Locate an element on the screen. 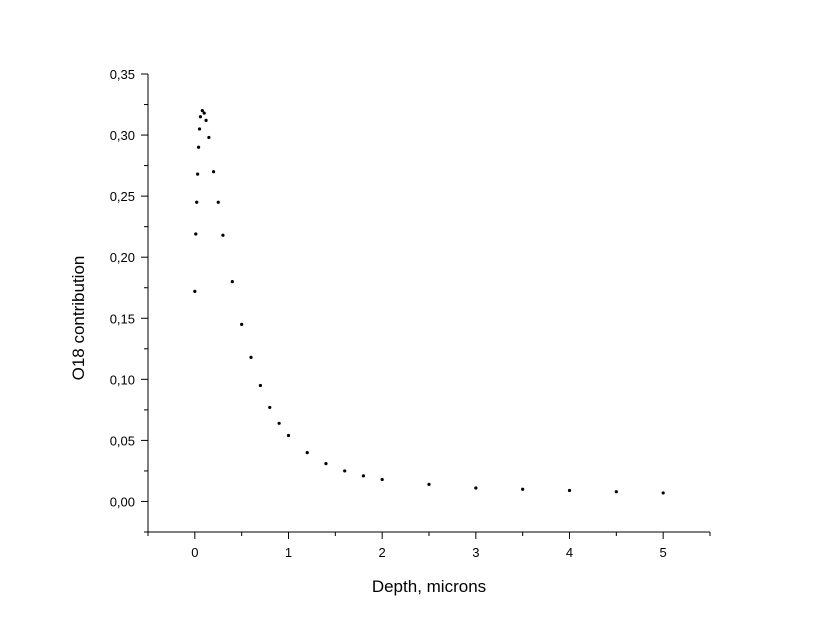 Image resolution: width=825 pixels, height=638 pixels. x-tick-label: 3 is located at coordinates (475, 552).